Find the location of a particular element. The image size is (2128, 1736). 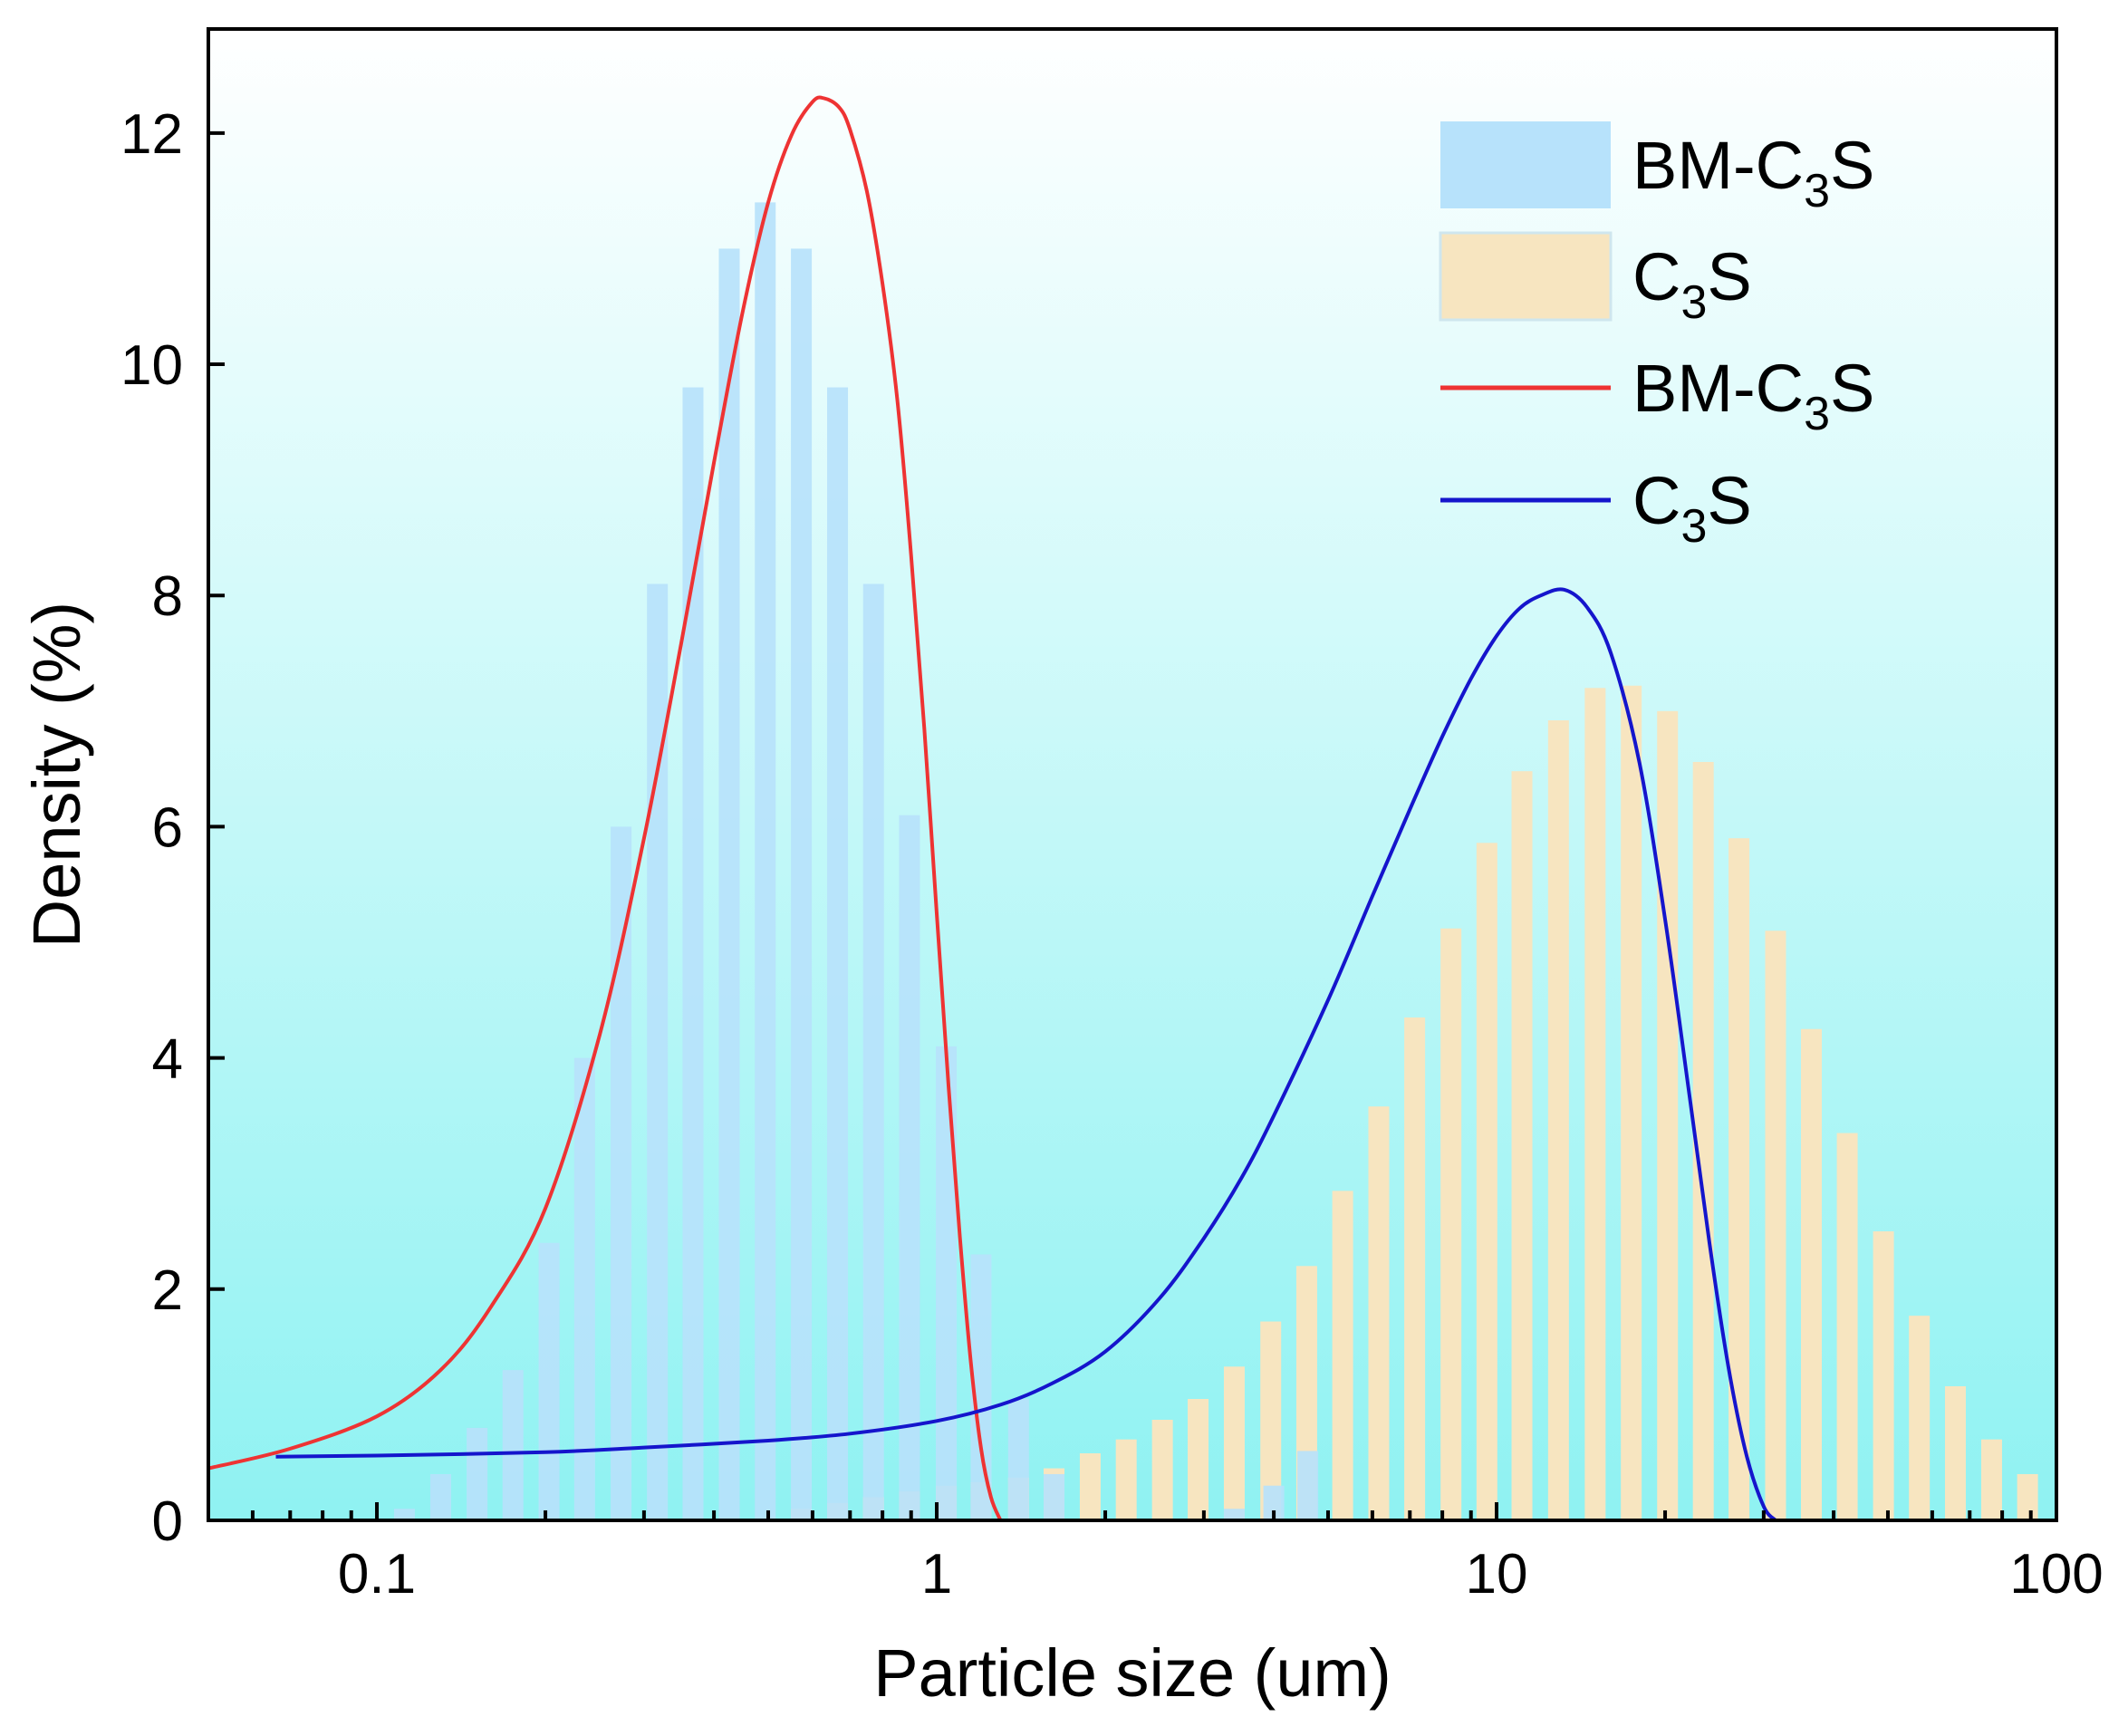

y-tick-label: 8 is located at coordinates (167, 596).